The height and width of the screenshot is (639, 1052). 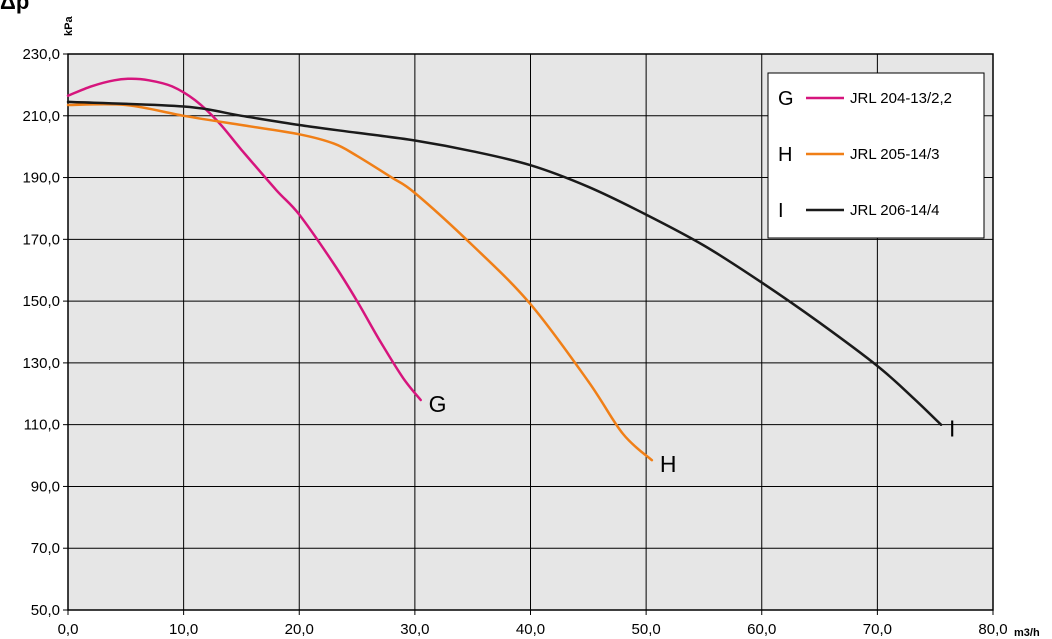 I want to click on x-tick-label: 70,0, so click(x=877, y=629).